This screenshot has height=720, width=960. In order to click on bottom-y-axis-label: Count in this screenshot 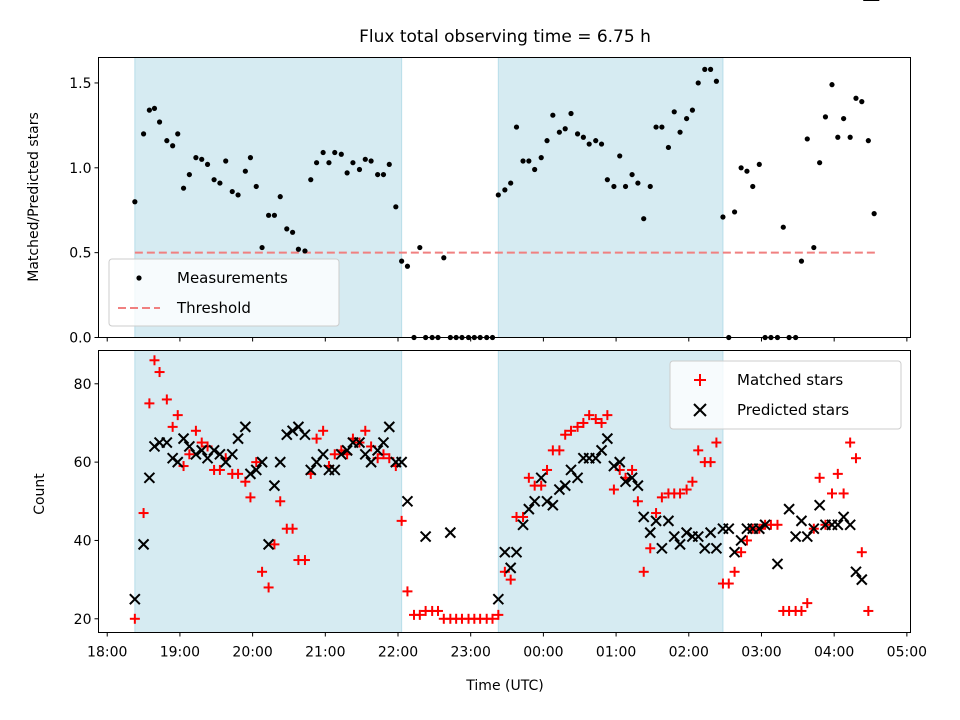, I will do `click(40, 494)`.